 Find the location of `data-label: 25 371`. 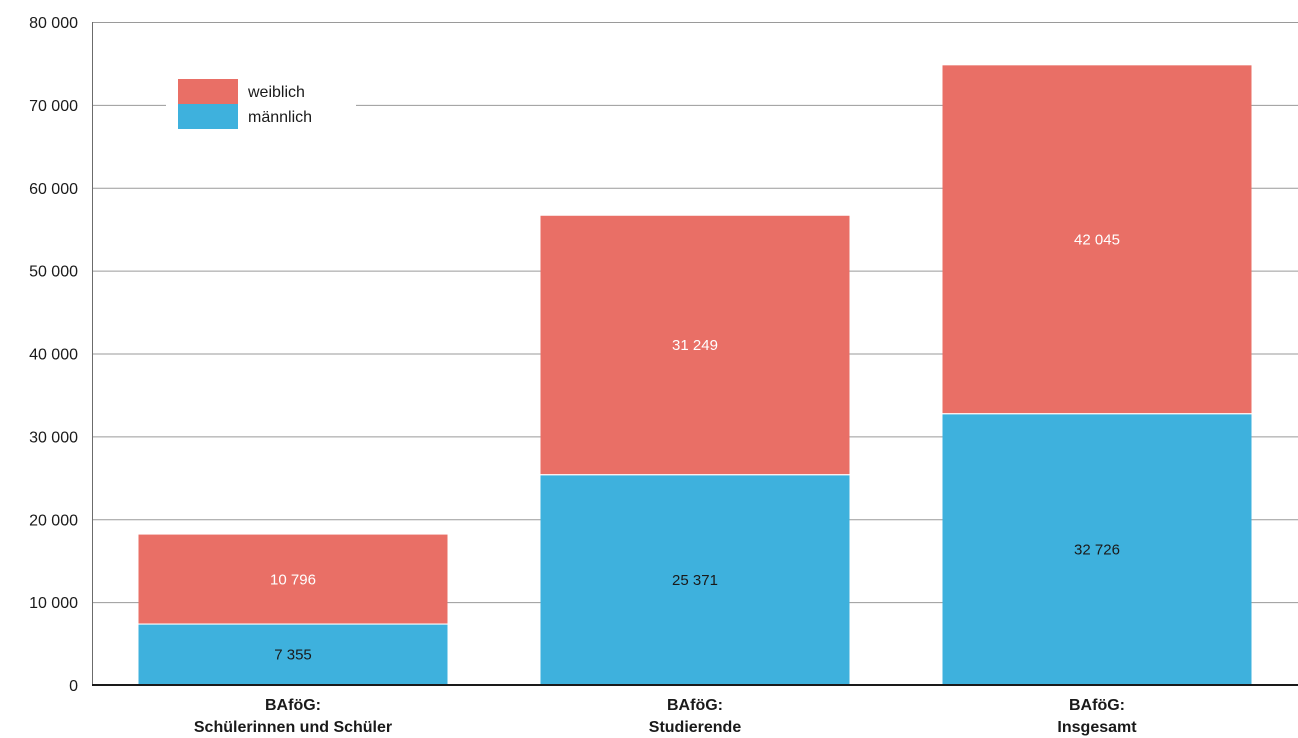

data-label: 25 371 is located at coordinates (695, 580).